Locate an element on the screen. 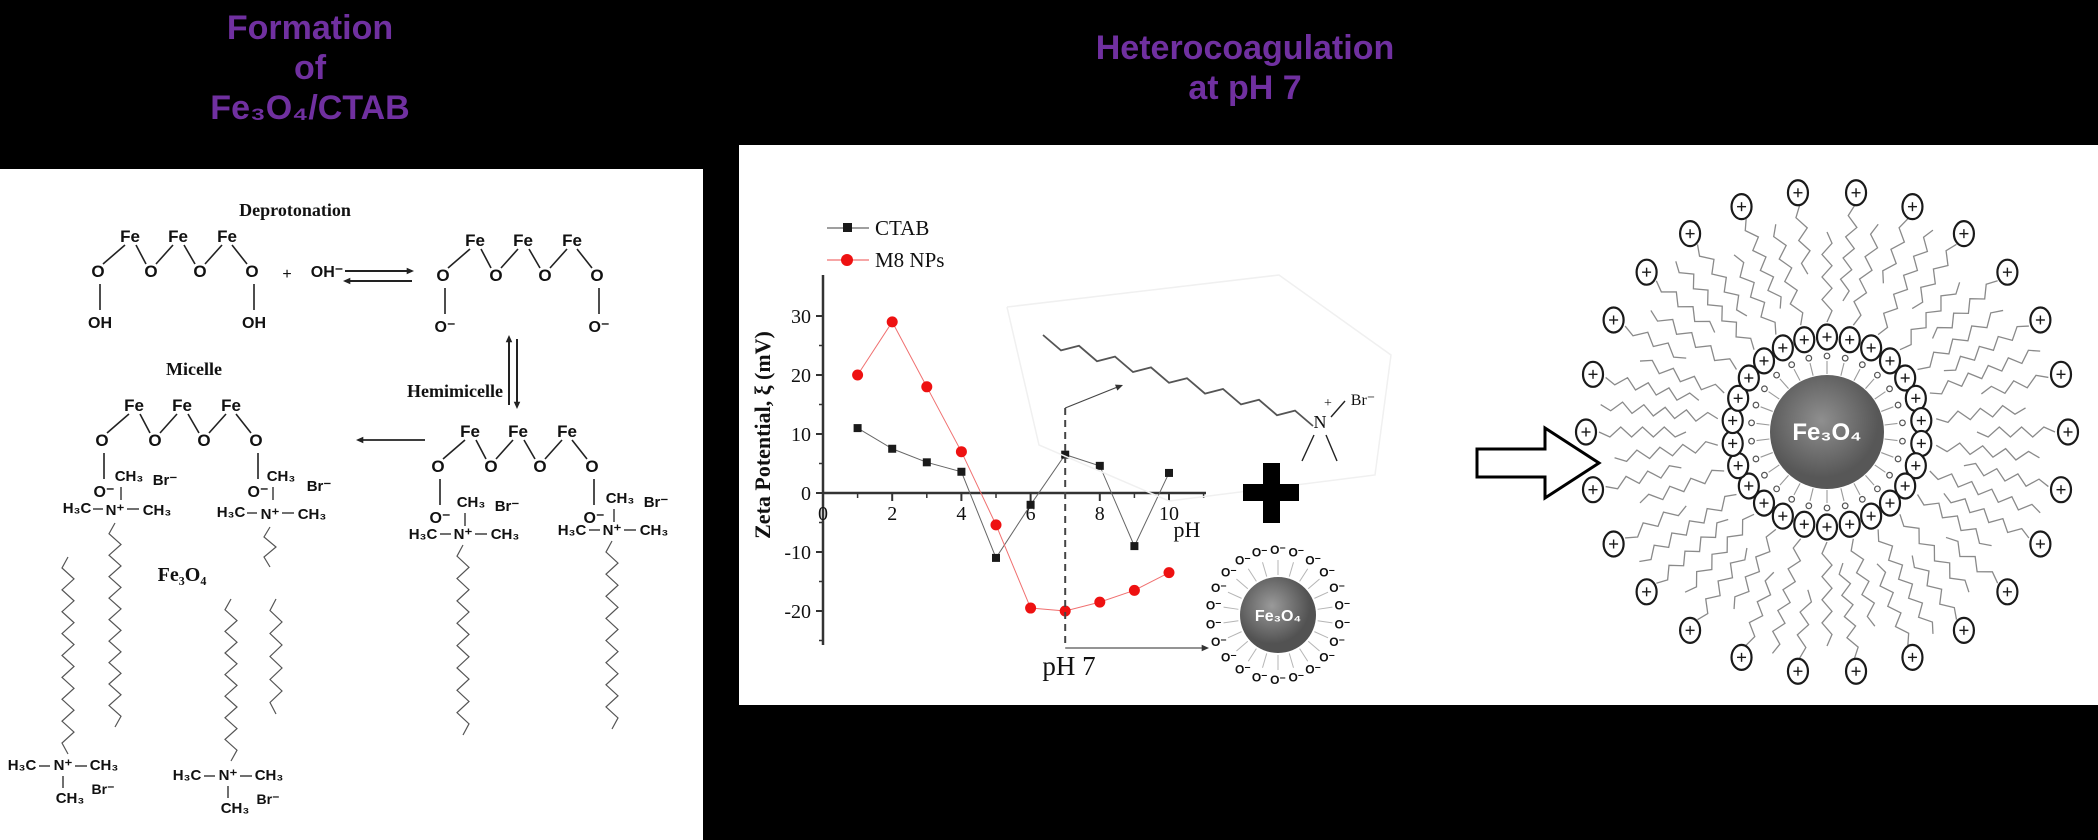 The height and width of the screenshot is (840, 2098). fe3o4-ctab-assembly: Fe₃O₄ is located at coordinates (1827, 432).